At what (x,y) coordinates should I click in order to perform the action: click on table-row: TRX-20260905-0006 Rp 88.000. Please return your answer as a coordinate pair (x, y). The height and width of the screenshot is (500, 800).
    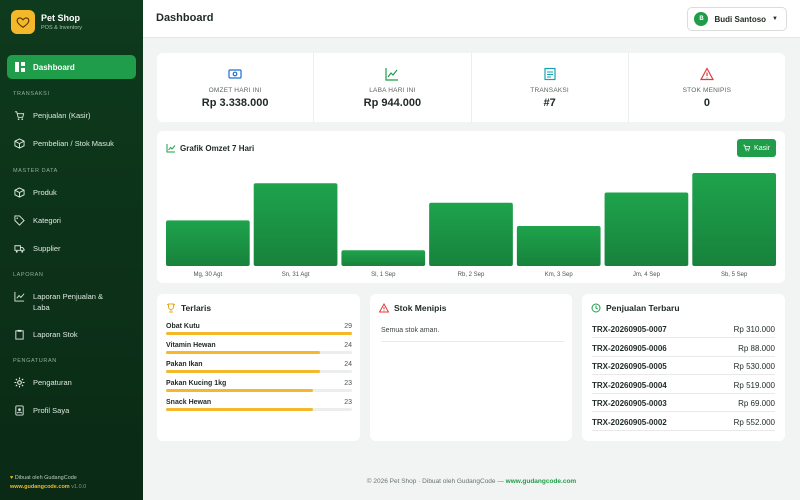
    Looking at the image, I should click on (683, 350).